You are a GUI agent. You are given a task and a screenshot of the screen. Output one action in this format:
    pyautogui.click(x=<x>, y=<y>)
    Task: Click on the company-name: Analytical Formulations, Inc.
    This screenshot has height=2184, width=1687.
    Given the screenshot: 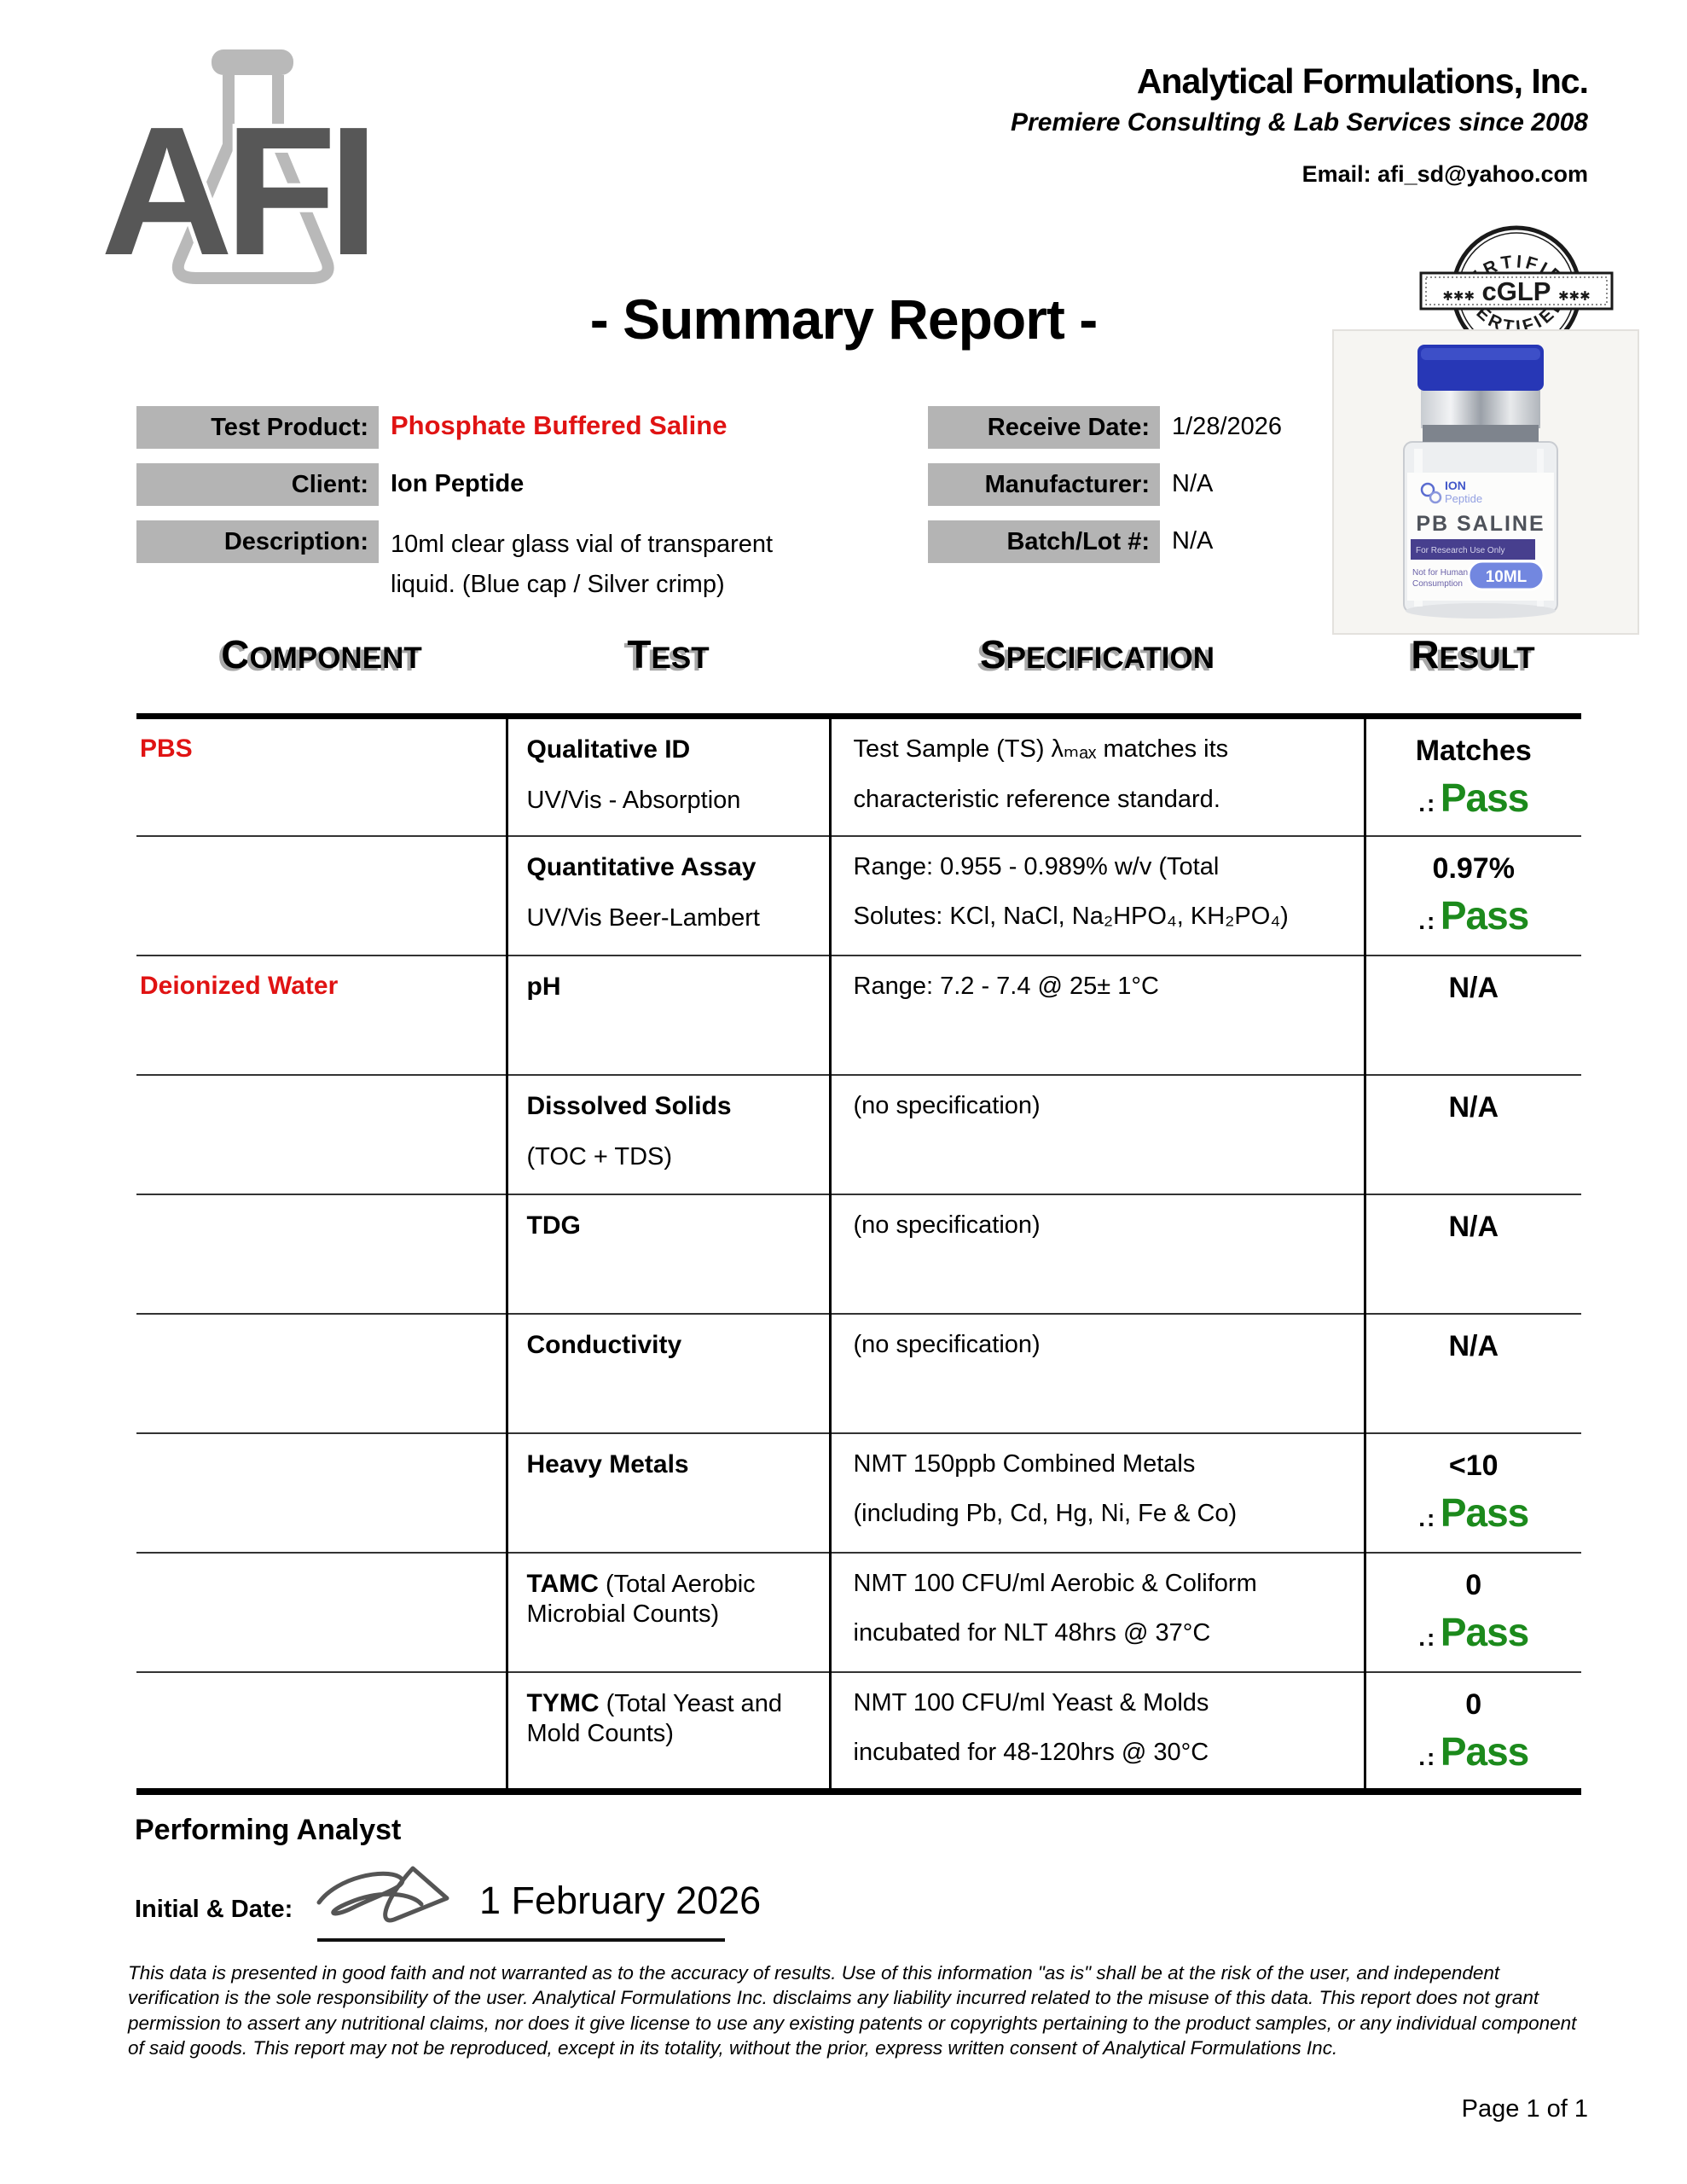 What is the action you would take?
    pyautogui.click(x=1362, y=81)
    